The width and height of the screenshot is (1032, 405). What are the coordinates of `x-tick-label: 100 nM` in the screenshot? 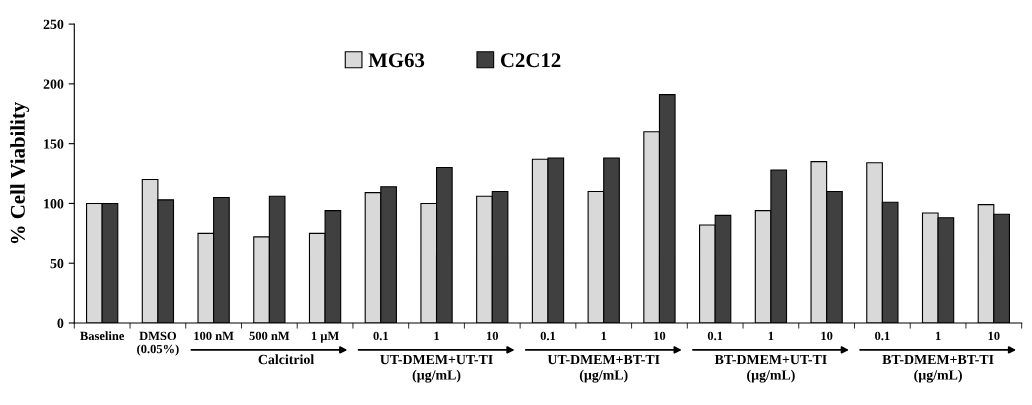 It's located at (214, 336).